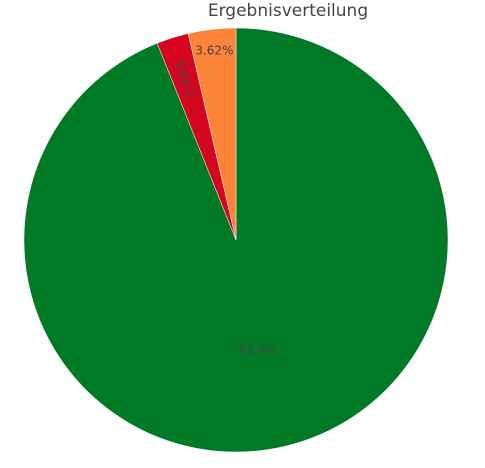 This screenshot has width=485, height=468. Describe the element at coordinates (288, 11) in the screenshot. I see `chart-title: Ergebnisverteilung` at that location.